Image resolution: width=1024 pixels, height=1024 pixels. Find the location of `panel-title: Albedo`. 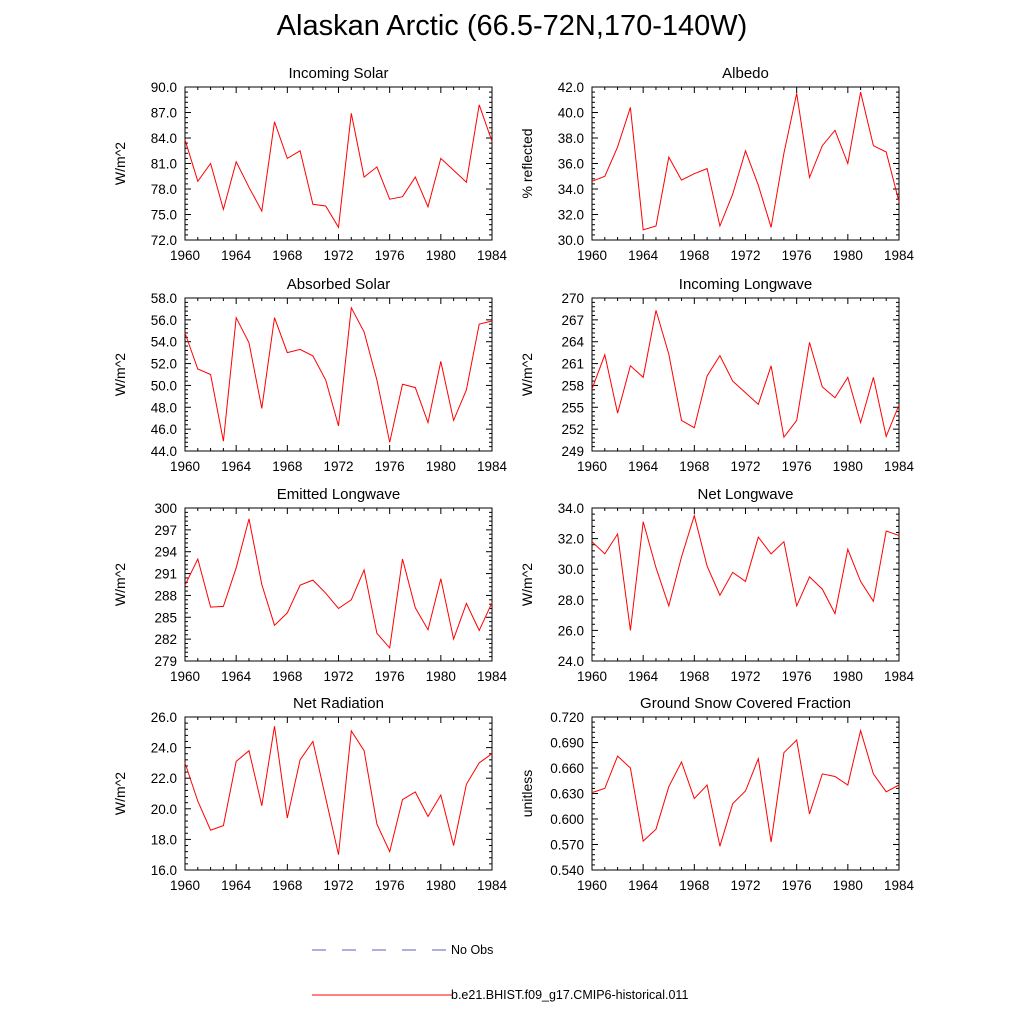

panel-title: Albedo is located at coordinates (745, 73).